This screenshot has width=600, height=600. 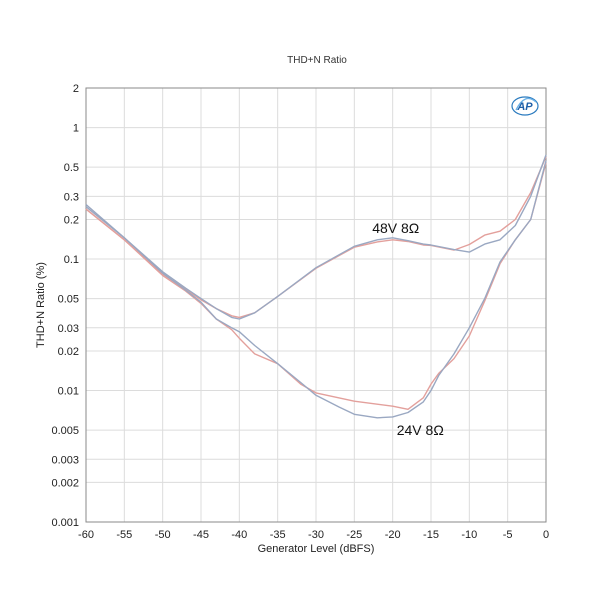 I want to click on y-tick-label: 0.03, so click(x=68, y=329).